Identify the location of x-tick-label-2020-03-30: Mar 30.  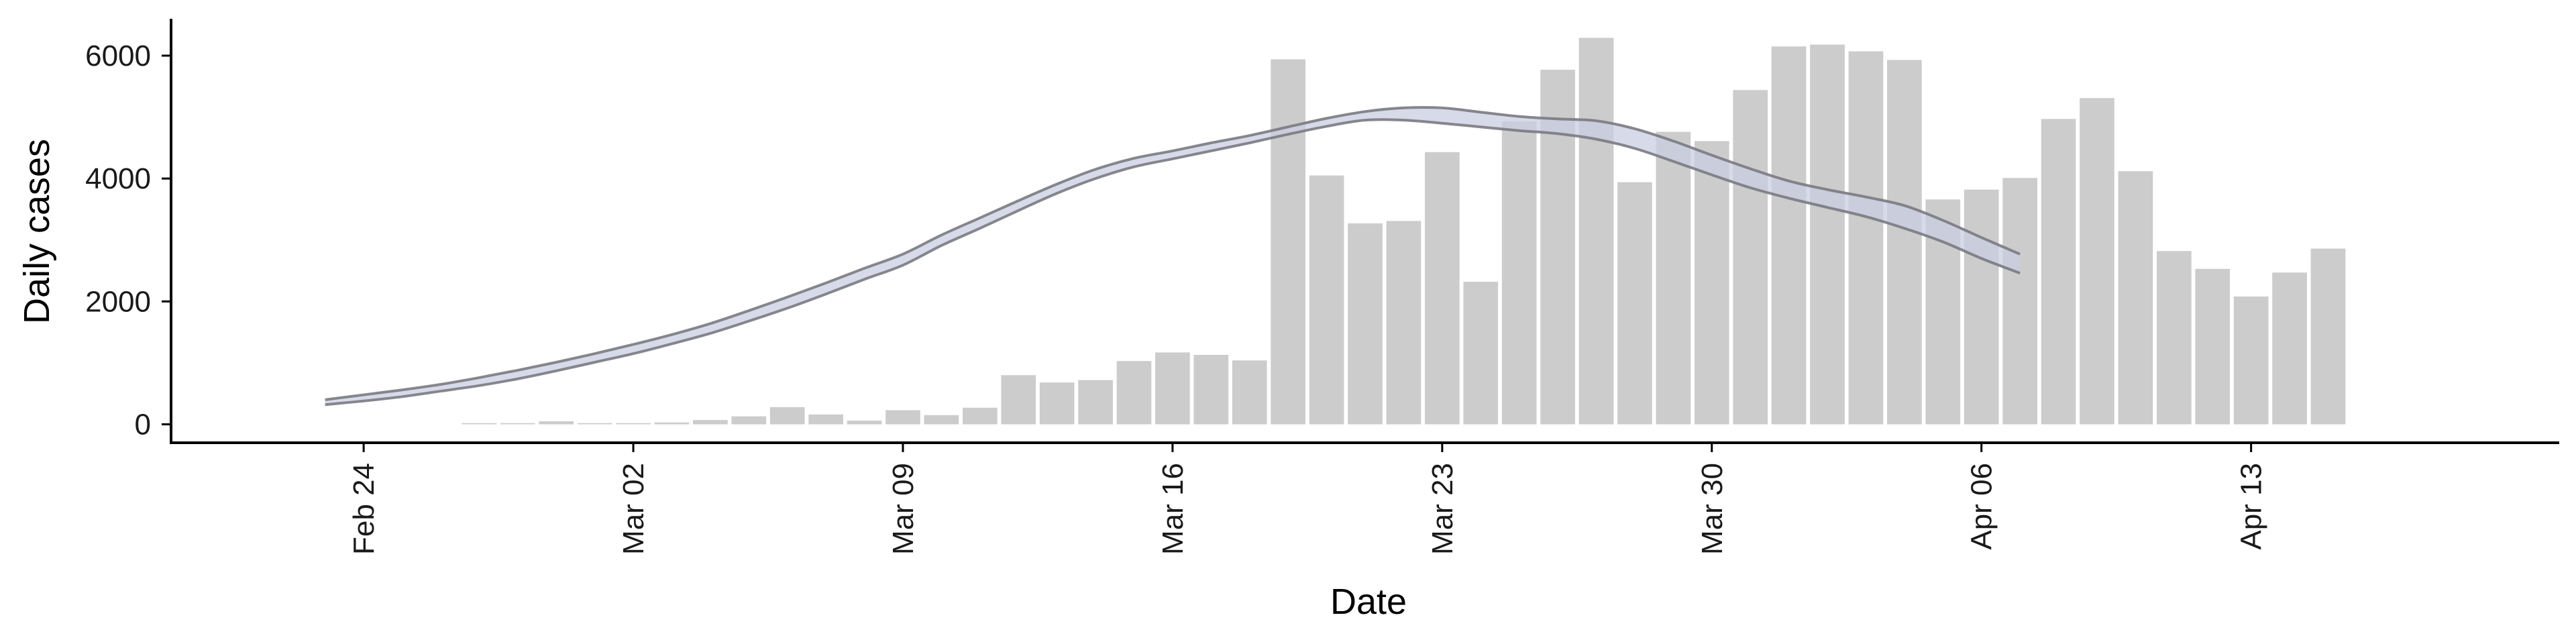
(1712, 509).